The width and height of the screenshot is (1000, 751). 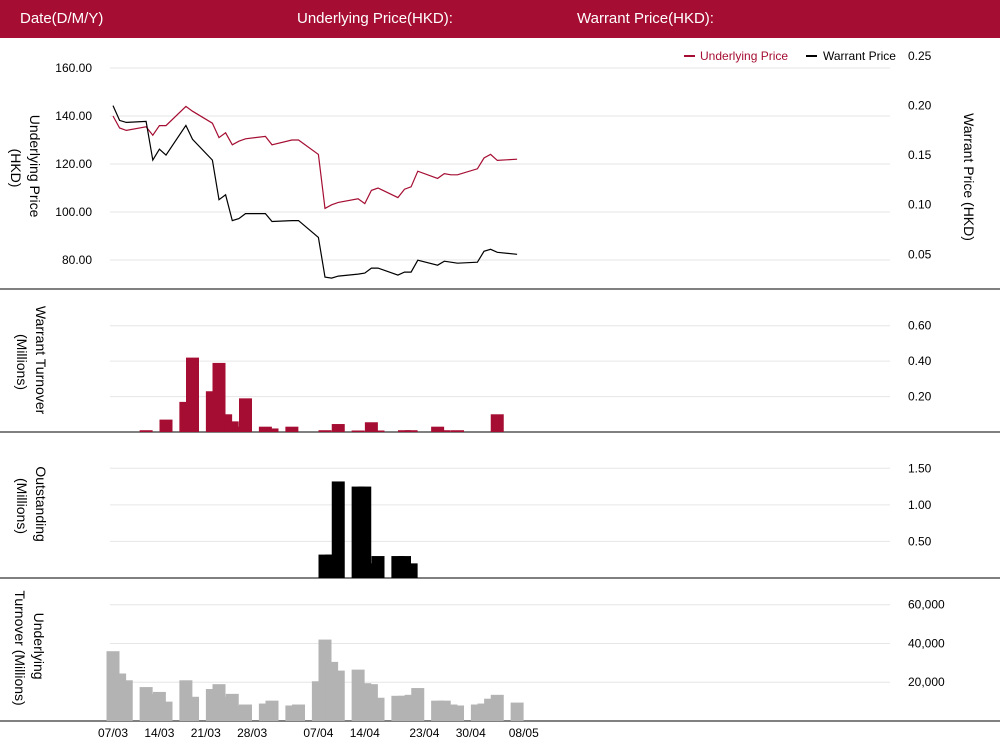 What do you see at coordinates (41, 360) in the screenshot?
I see `y-axis-title-warrant-turnover-line1: Warrant Turnover` at bounding box center [41, 360].